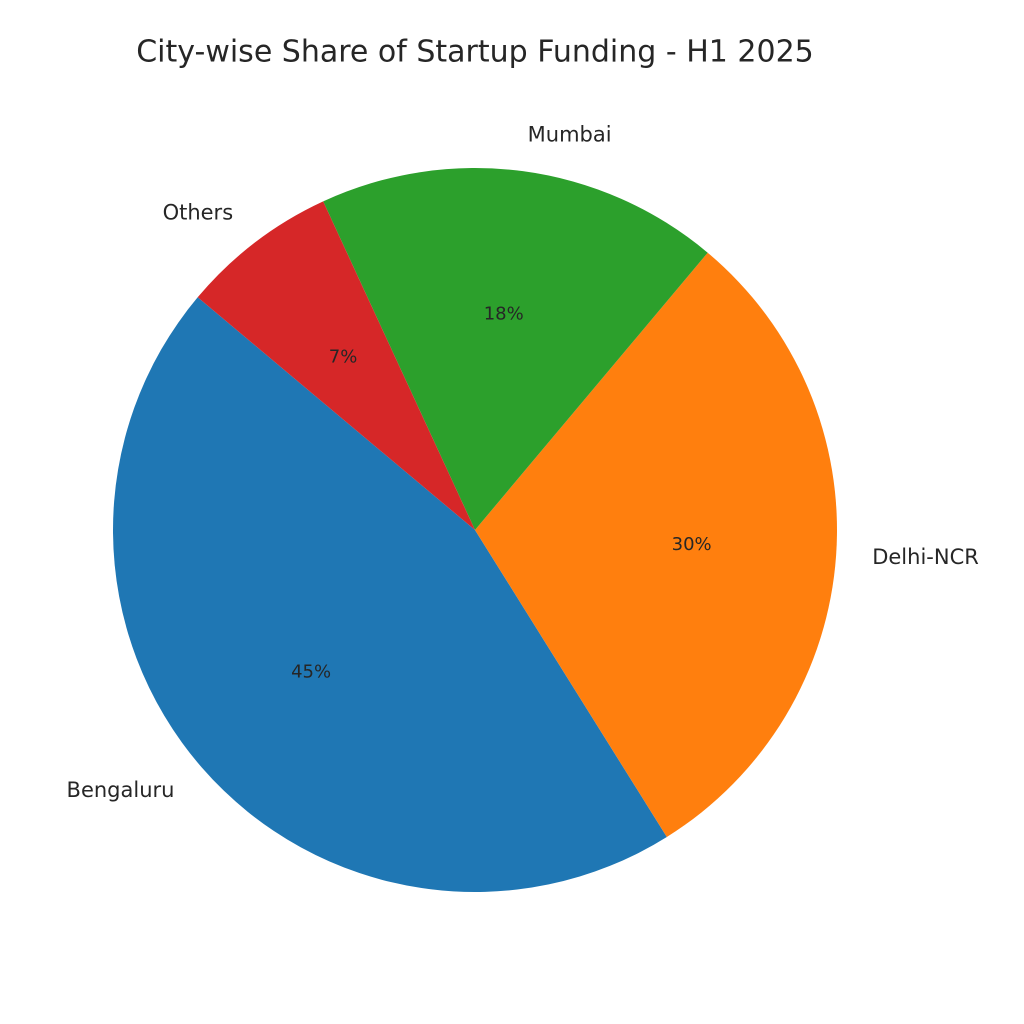  I want to click on slice-label: Others, so click(198, 213).